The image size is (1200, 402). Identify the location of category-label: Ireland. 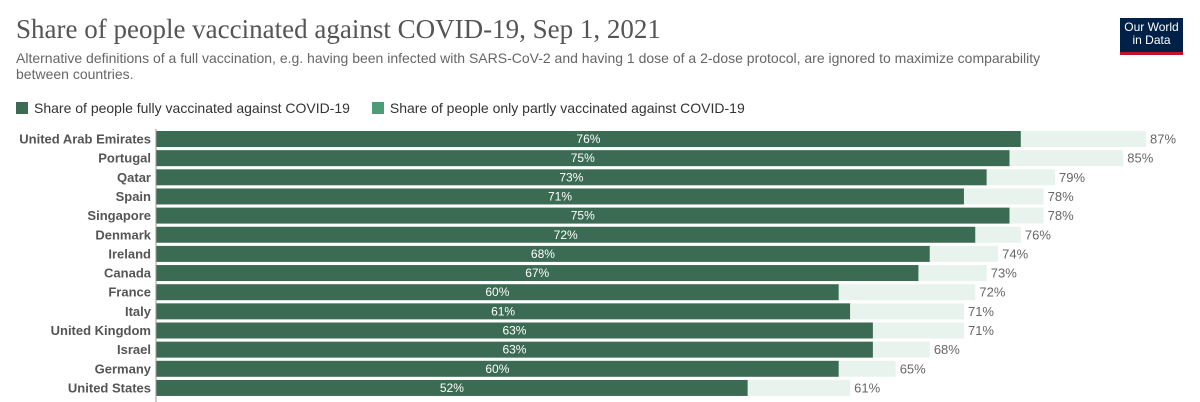
(129, 253).